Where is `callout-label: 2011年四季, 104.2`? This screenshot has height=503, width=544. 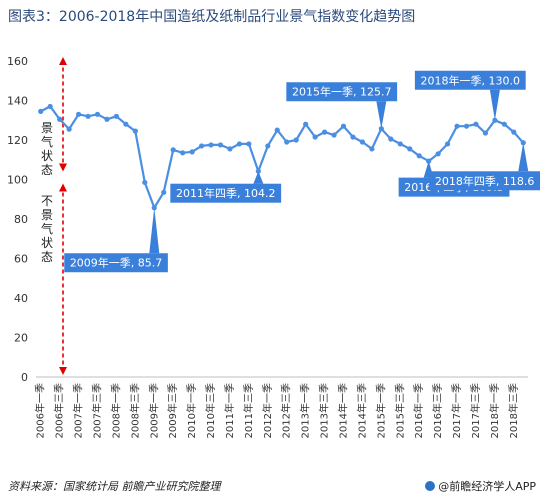 callout-label: 2011年四季, 104.2 is located at coordinates (225, 193).